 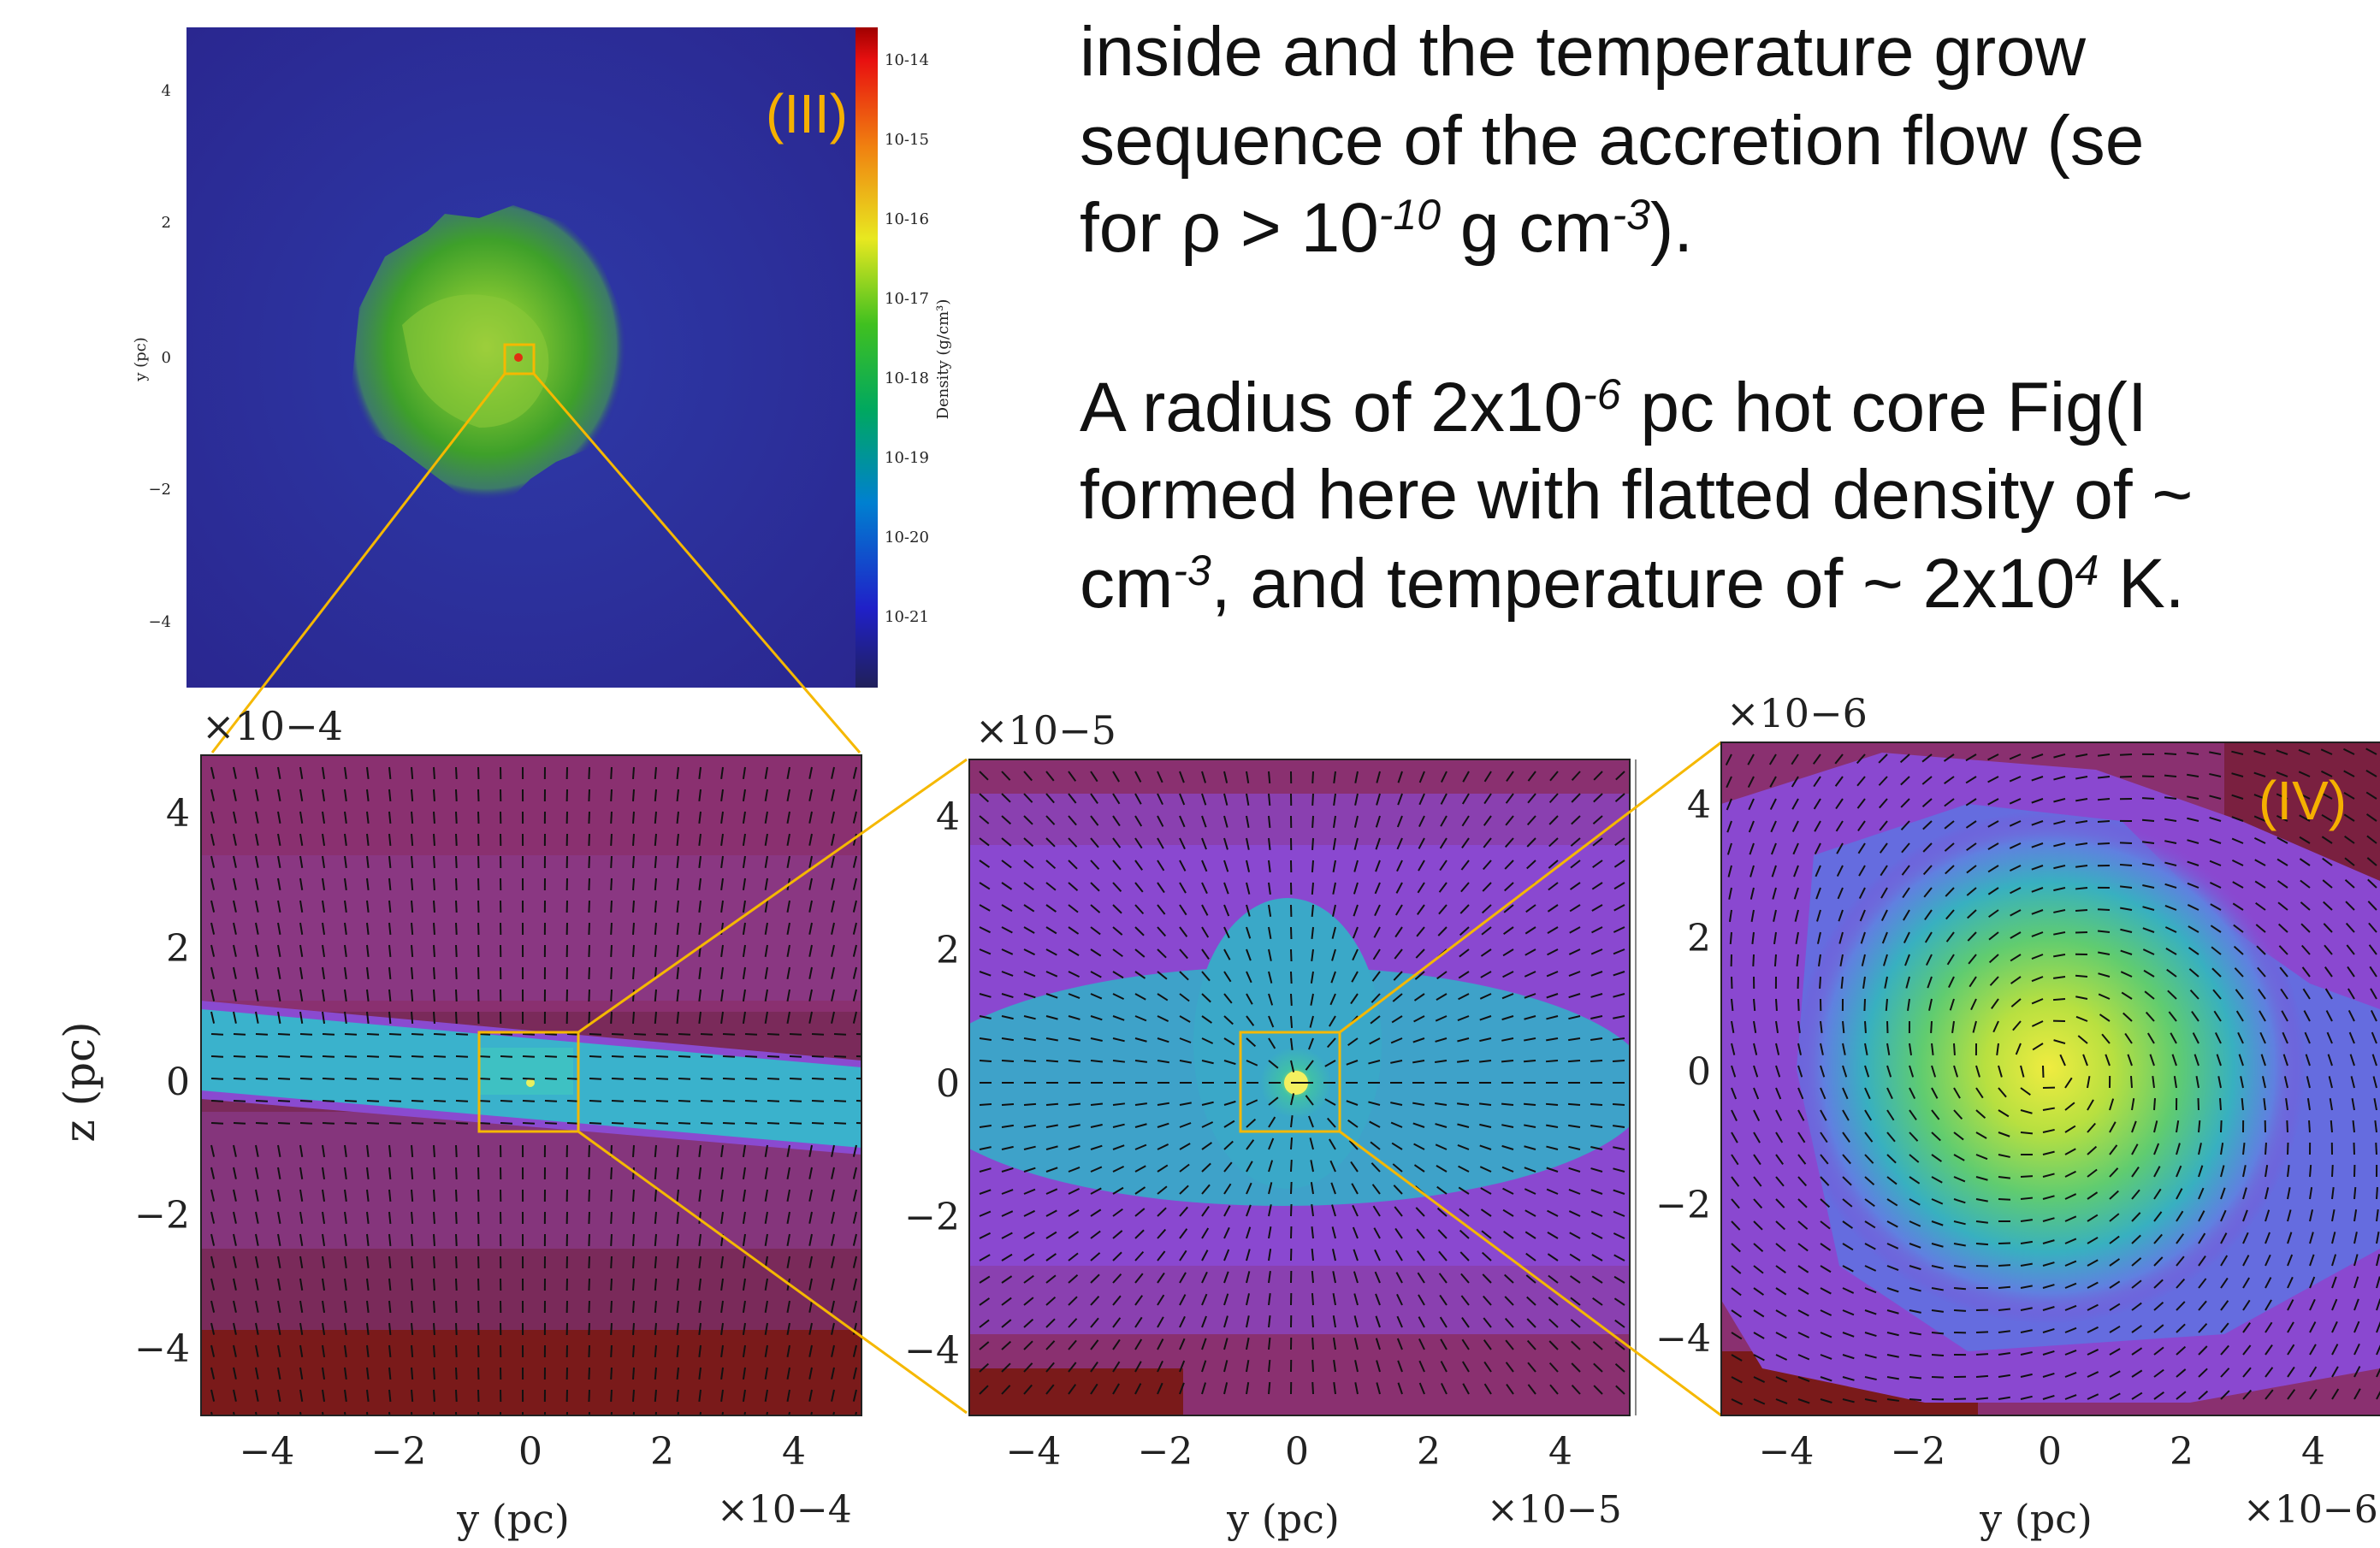 I want to click on left-y-ticks: 4 2 0 −2 −4, so click(x=162, y=1081).